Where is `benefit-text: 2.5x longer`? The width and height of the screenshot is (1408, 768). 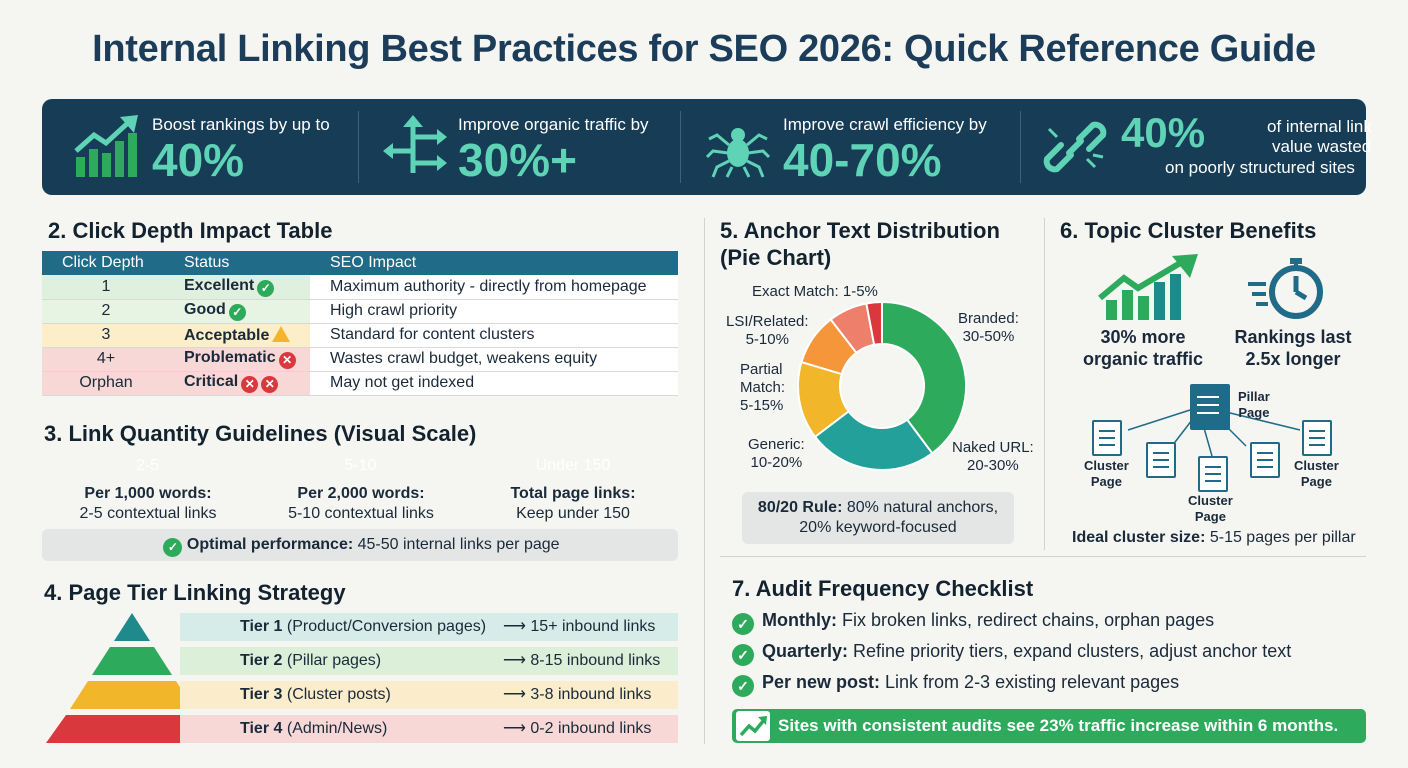 benefit-text: 2.5x longer is located at coordinates (1293, 359).